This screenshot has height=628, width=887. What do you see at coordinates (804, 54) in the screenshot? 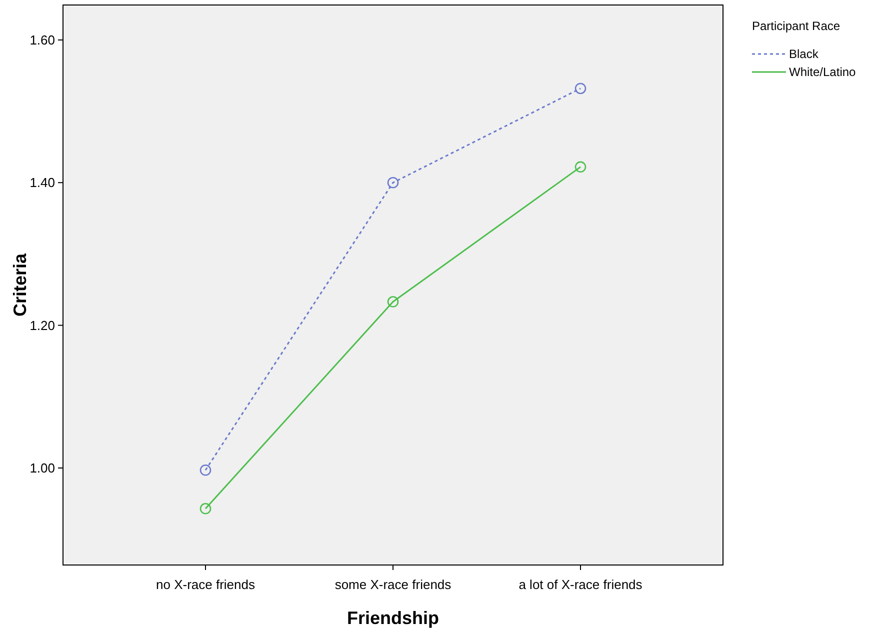
I see `legend-label: Black` at bounding box center [804, 54].